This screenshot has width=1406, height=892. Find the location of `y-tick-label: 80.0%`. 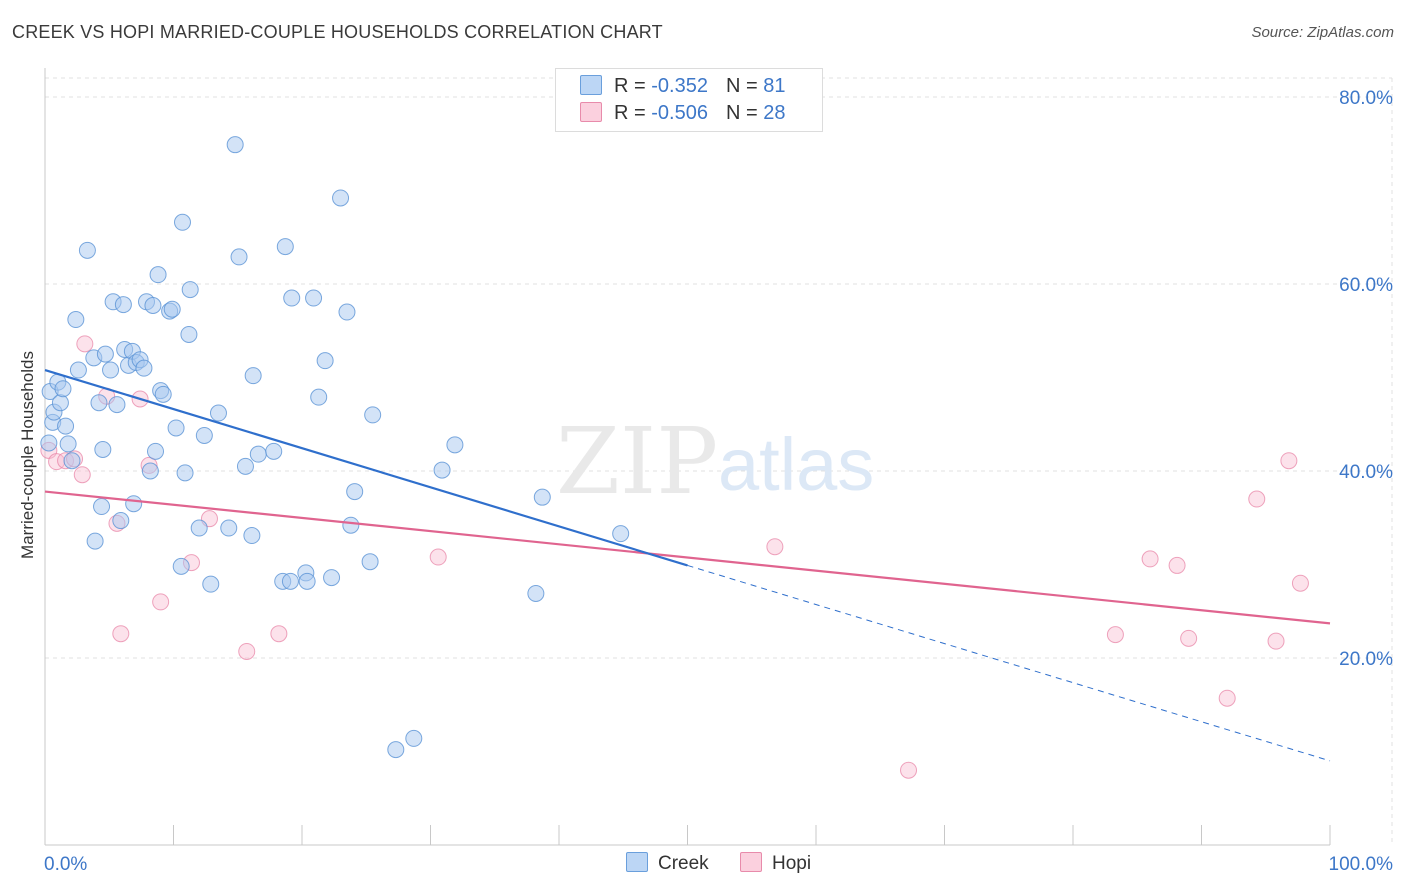

y-tick-label: 80.0% is located at coordinates (1366, 98).